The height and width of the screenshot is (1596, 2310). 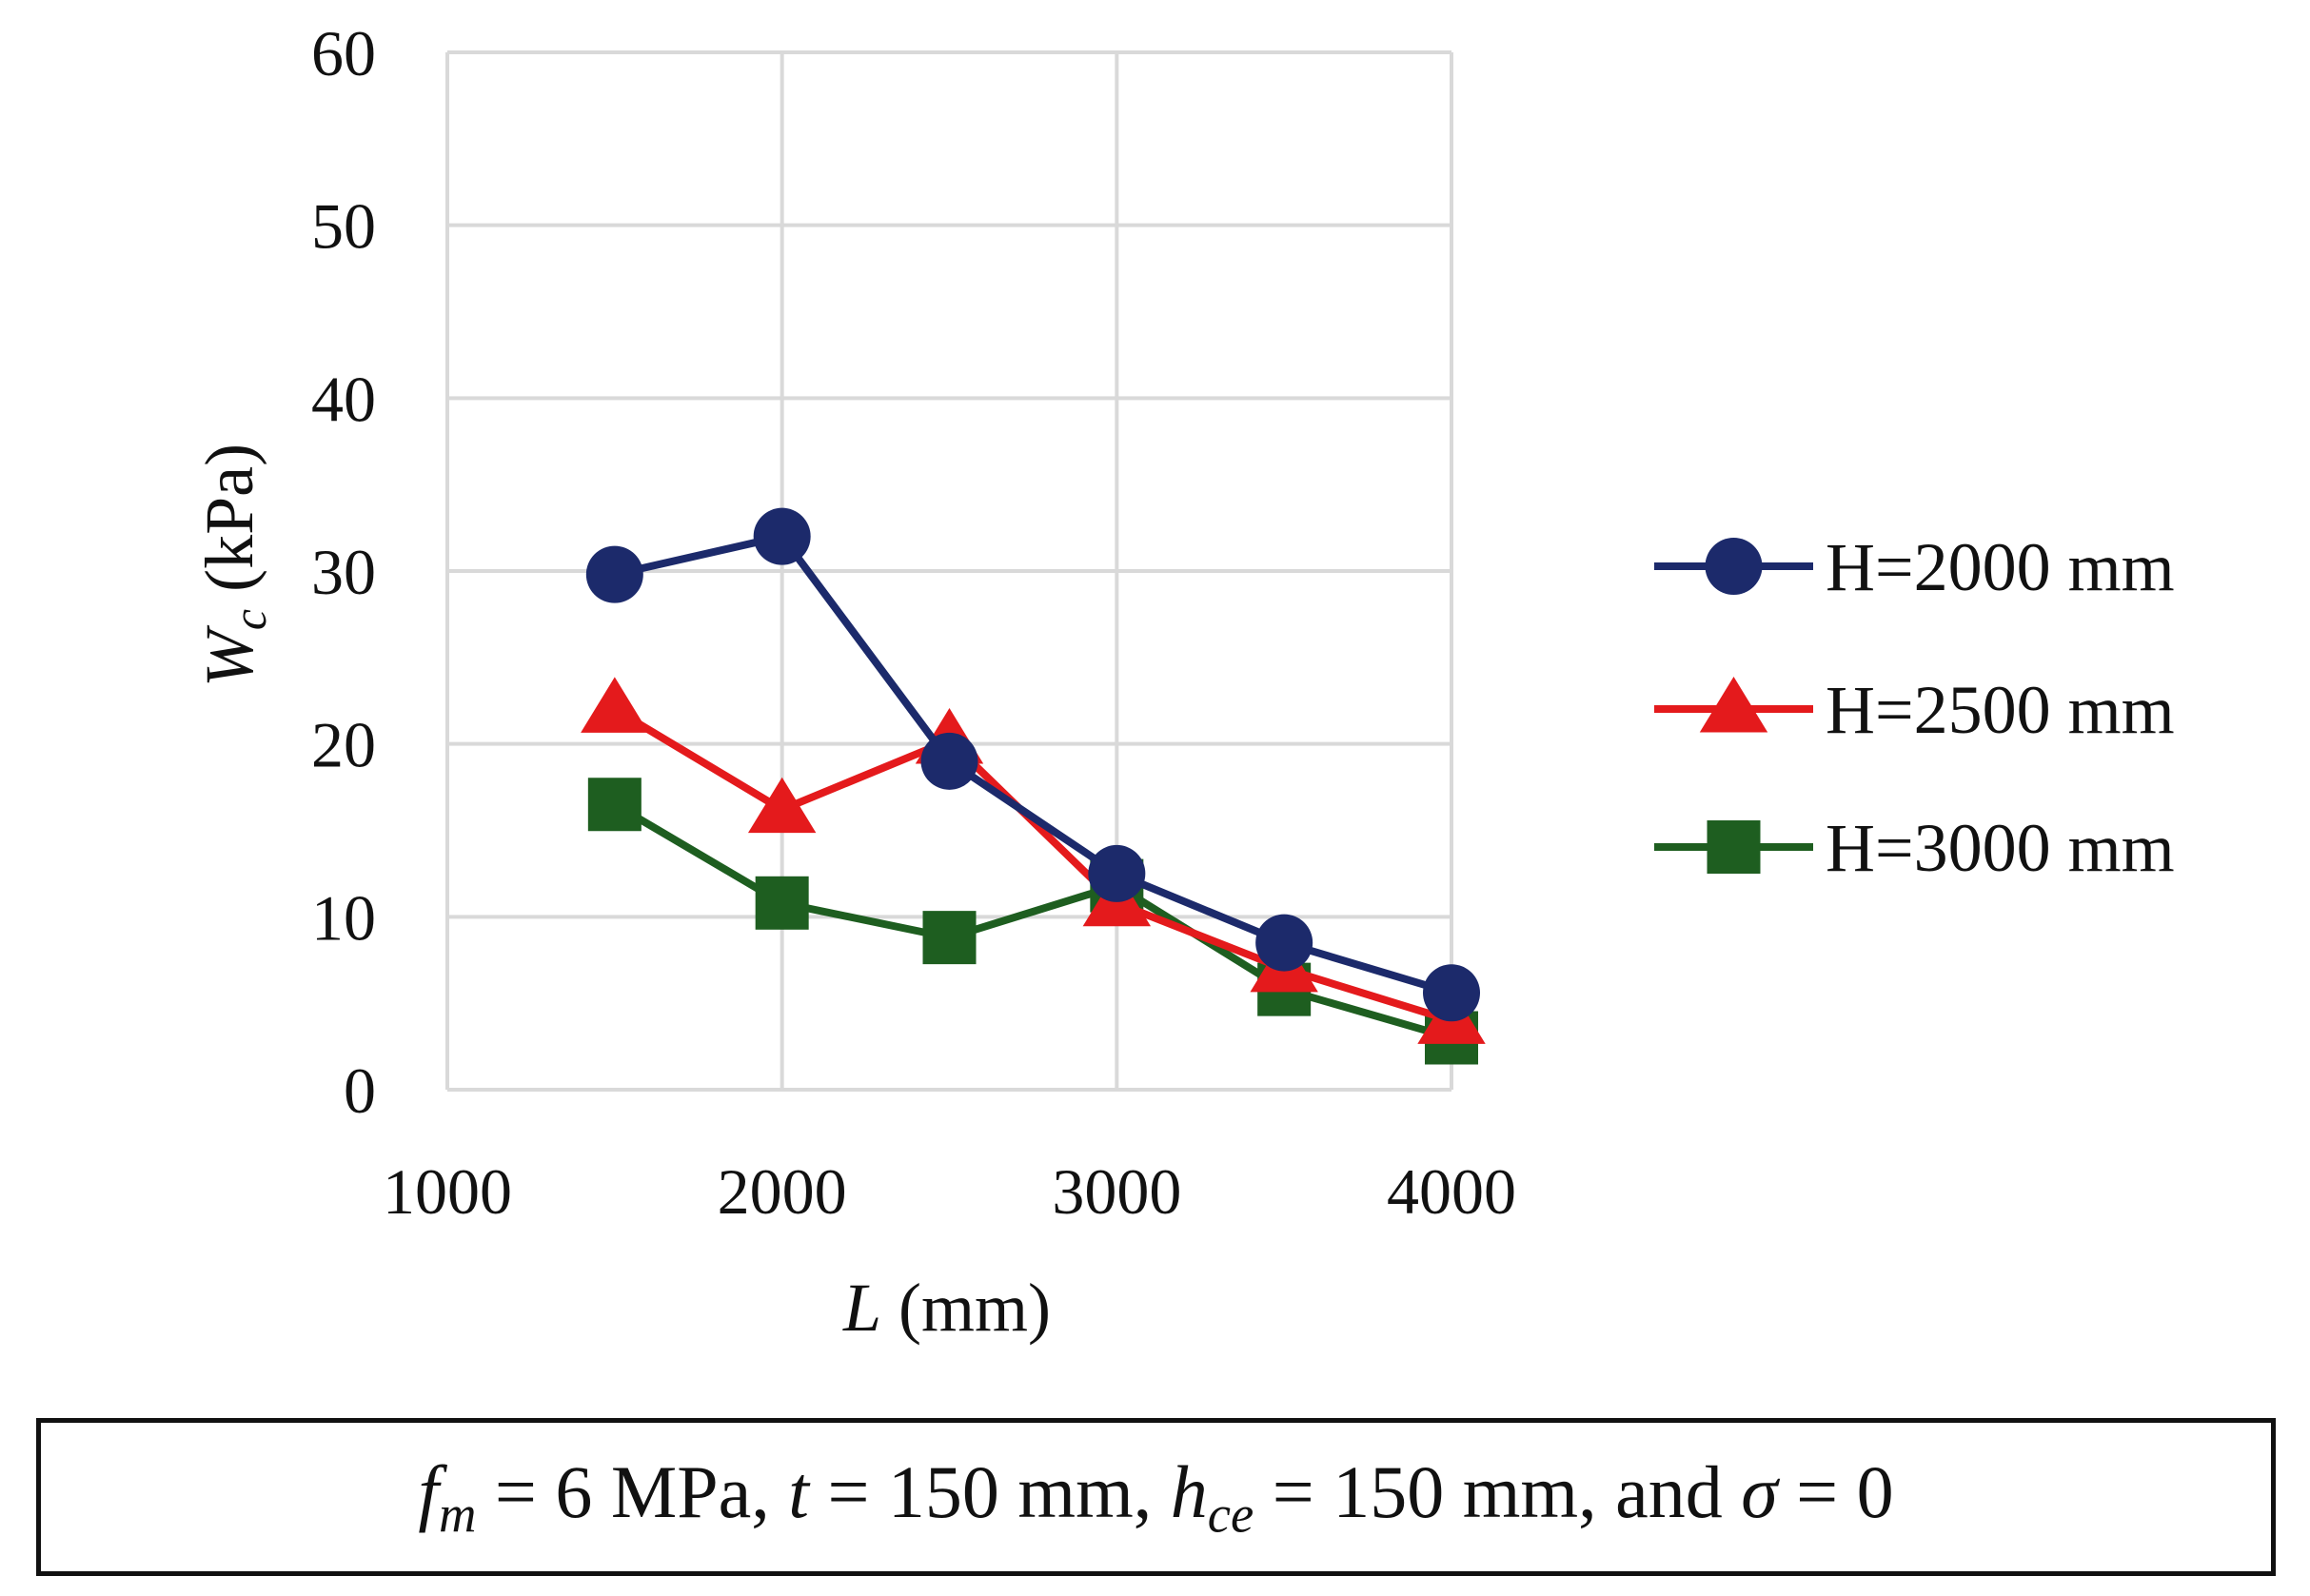 I want to click on legend-item: H=2000 mm, so click(x=1914, y=567).